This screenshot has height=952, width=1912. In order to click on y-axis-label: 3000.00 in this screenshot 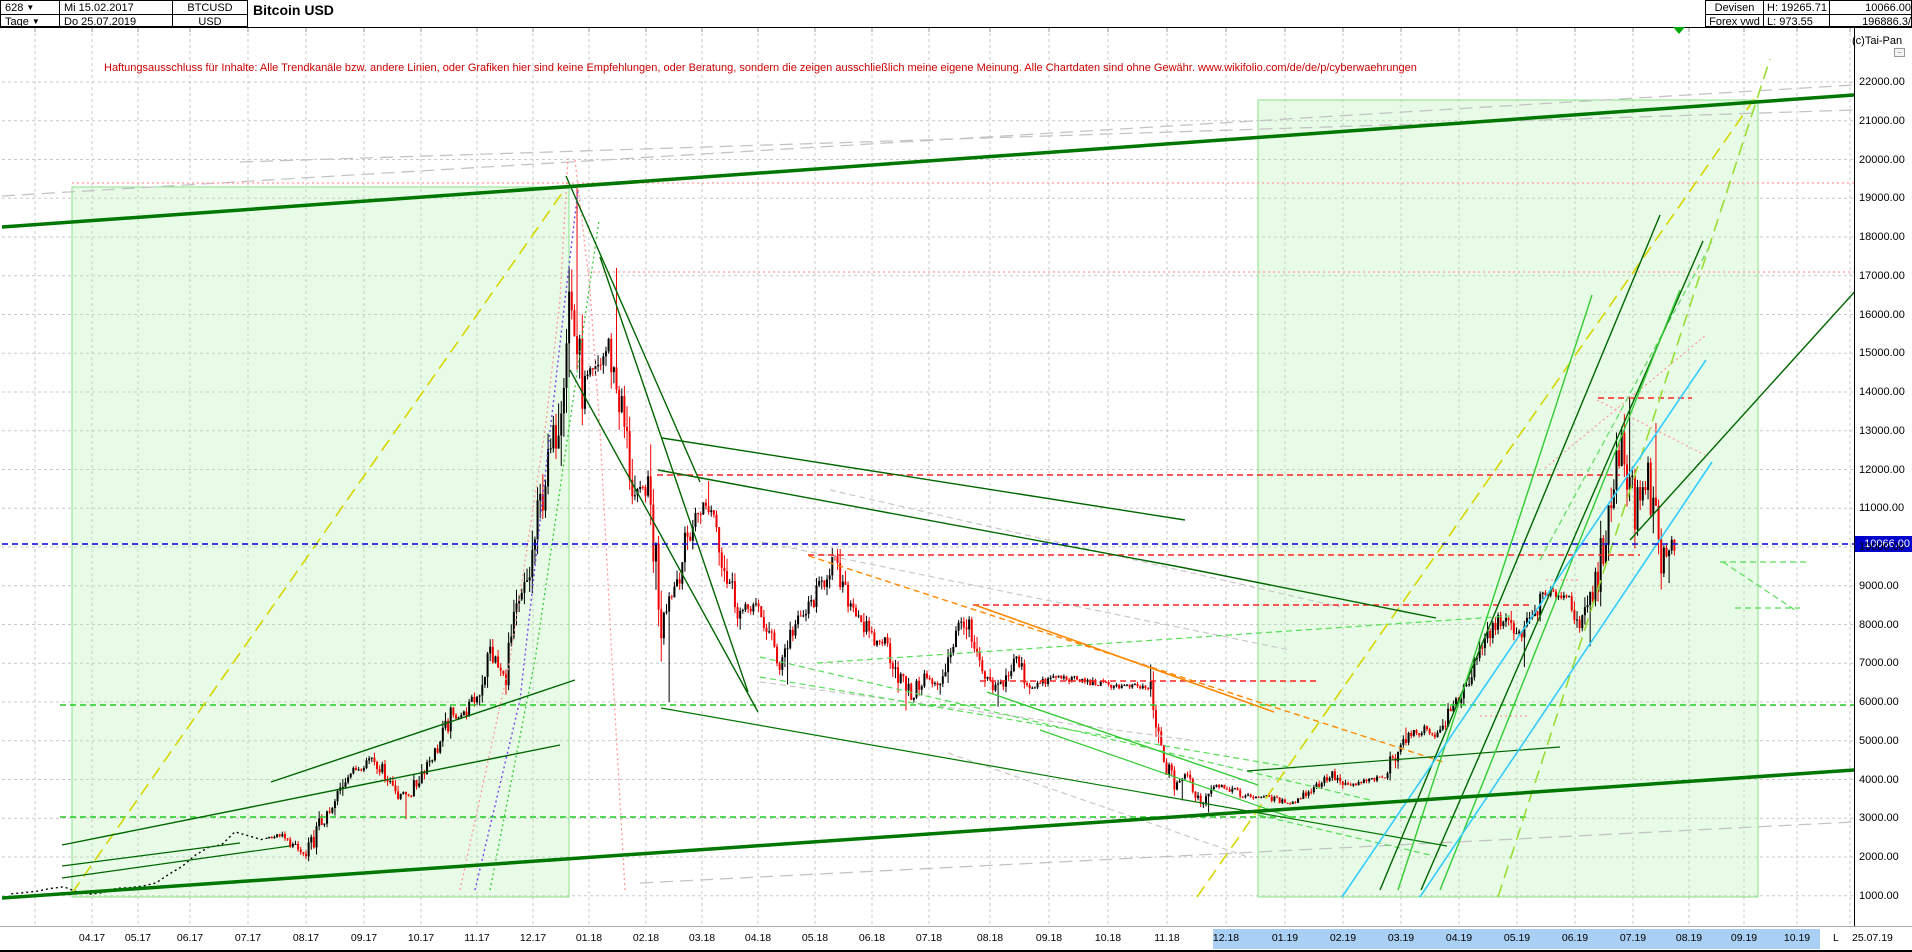, I will do `click(1879, 818)`.